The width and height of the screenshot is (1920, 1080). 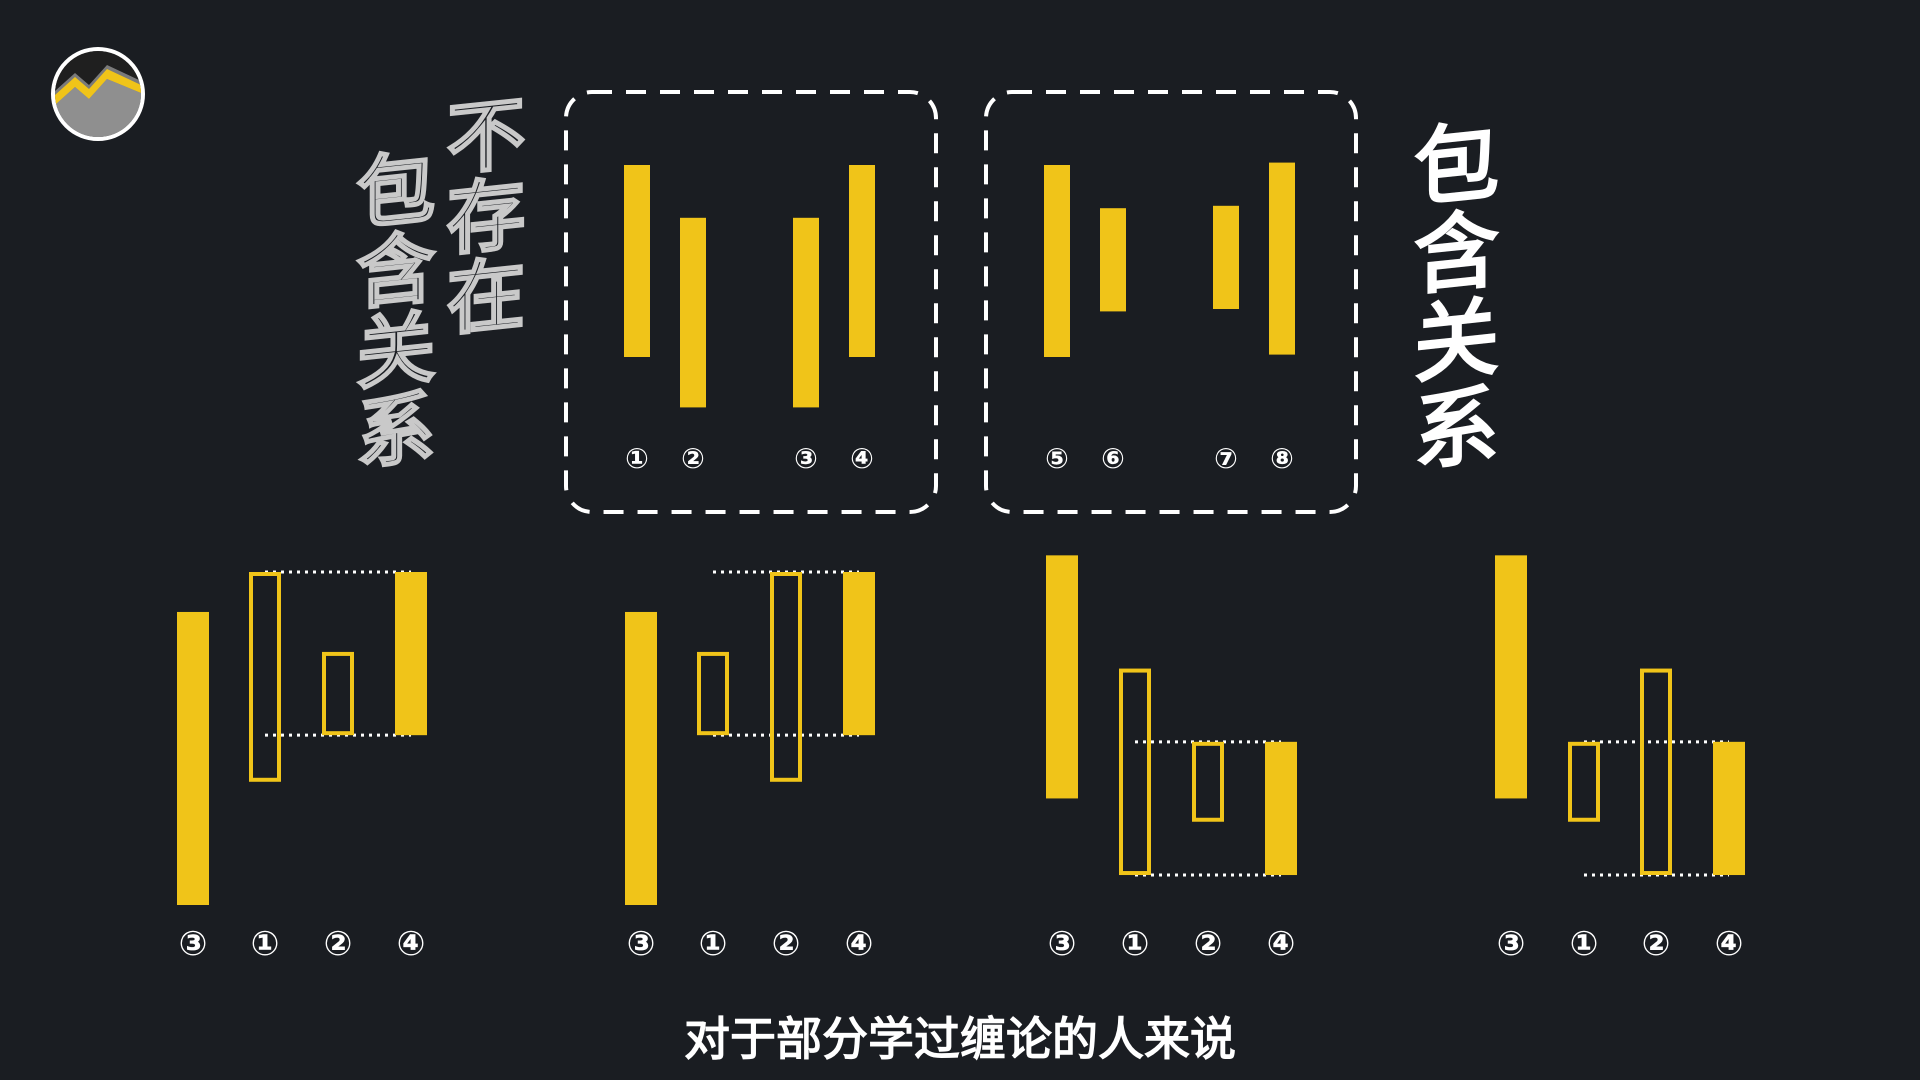 What do you see at coordinates (751, 302) in the screenshot?
I see `dashed-box-no-containment` at bounding box center [751, 302].